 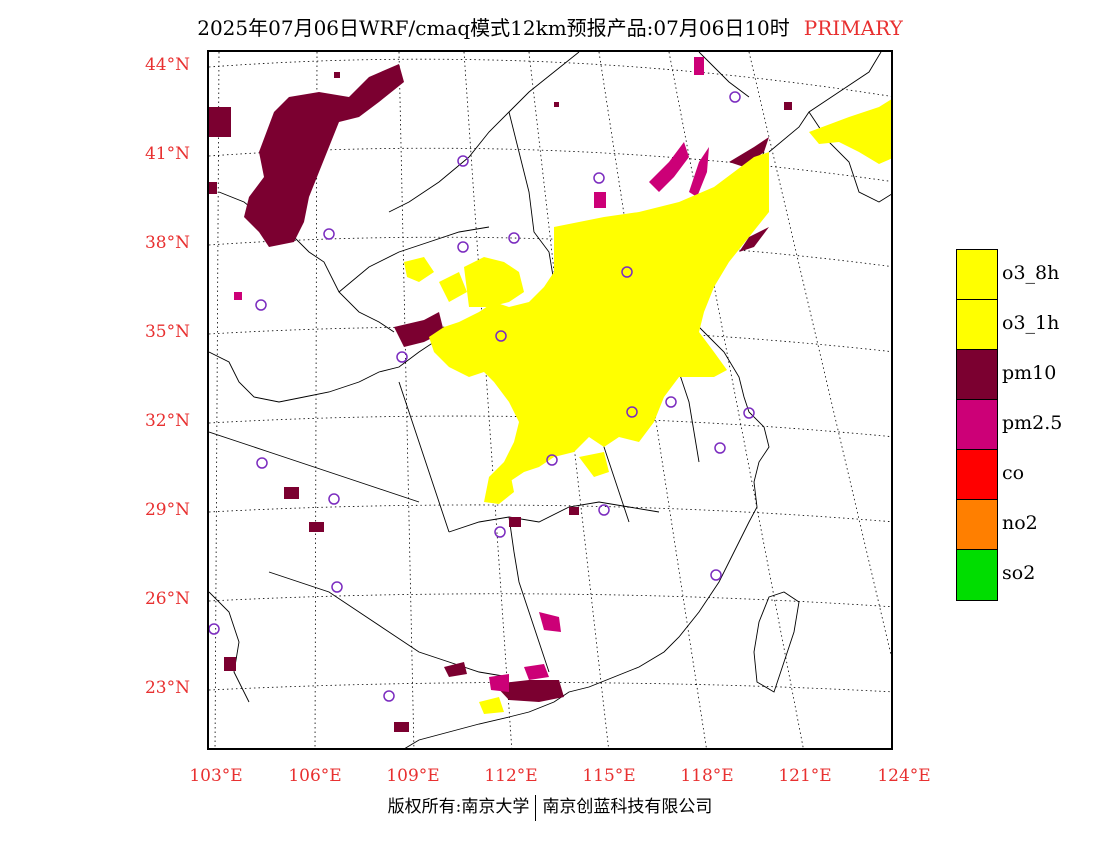 What do you see at coordinates (707, 776) in the screenshot?
I see `lon-label-118: 118°E` at bounding box center [707, 776].